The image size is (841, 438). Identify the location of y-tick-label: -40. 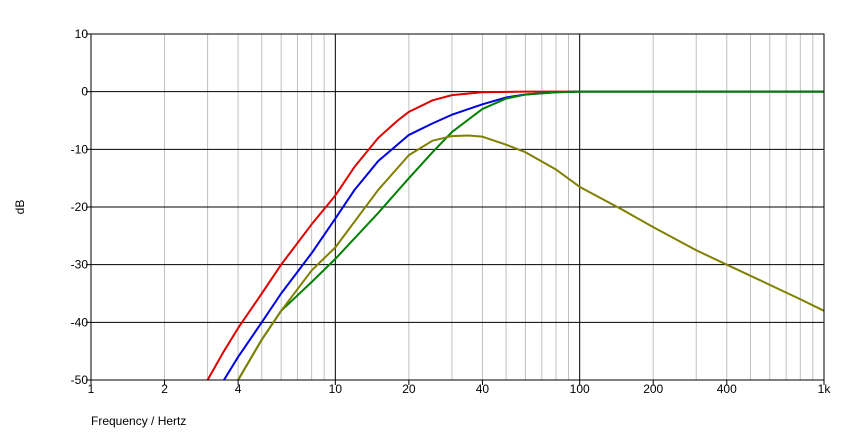
(80, 322).